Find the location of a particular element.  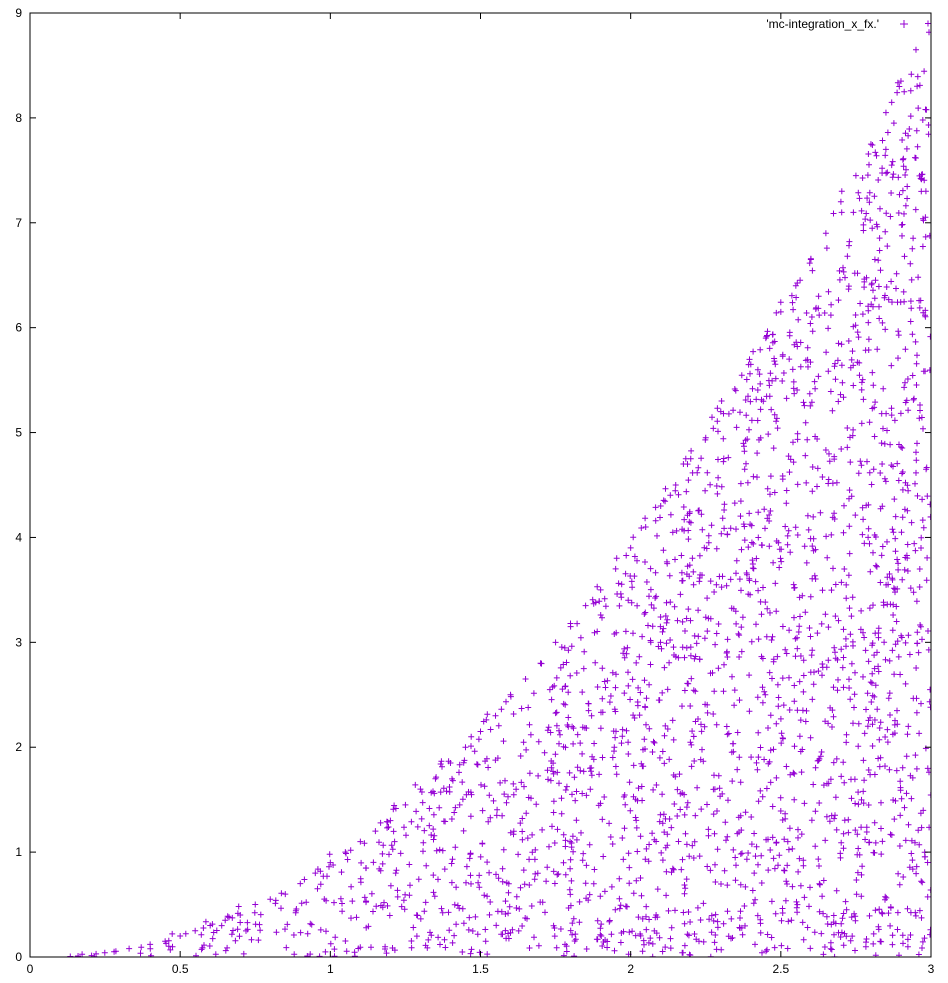

y-tick-label: 7 is located at coordinates (18, 223).